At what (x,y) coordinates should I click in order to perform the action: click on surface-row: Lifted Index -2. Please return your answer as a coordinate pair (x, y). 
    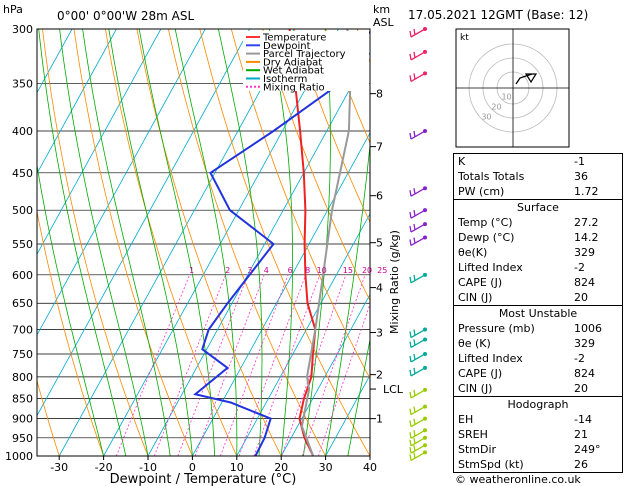
    Looking at the image, I should click on (538, 267).